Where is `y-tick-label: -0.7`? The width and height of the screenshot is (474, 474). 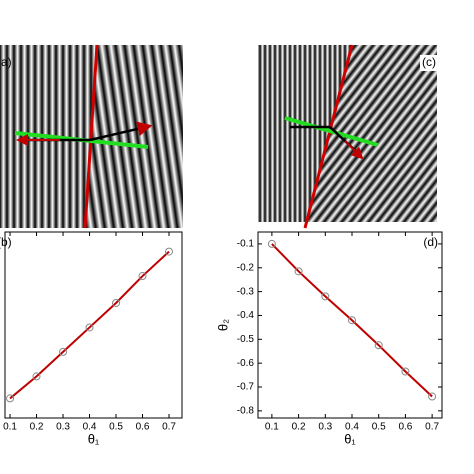 y-tick-label: -0.7 is located at coordinates (246, 387).